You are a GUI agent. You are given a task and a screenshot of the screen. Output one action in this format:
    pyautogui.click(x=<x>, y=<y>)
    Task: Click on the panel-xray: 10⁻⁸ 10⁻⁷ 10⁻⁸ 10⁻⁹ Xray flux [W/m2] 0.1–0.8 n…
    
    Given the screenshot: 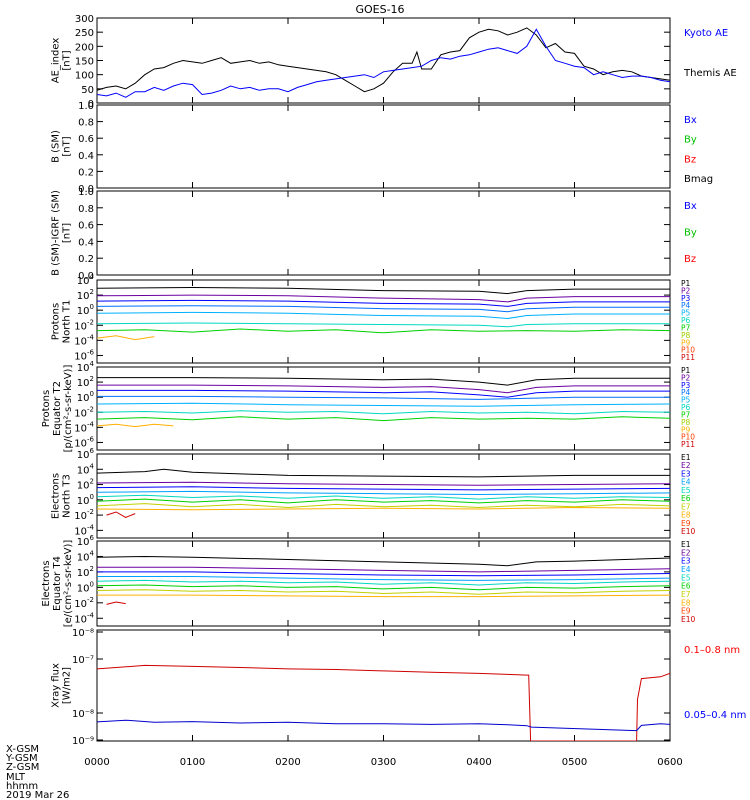 What is the action you would take?
    pyautogui.click(x=399, y=687)
    